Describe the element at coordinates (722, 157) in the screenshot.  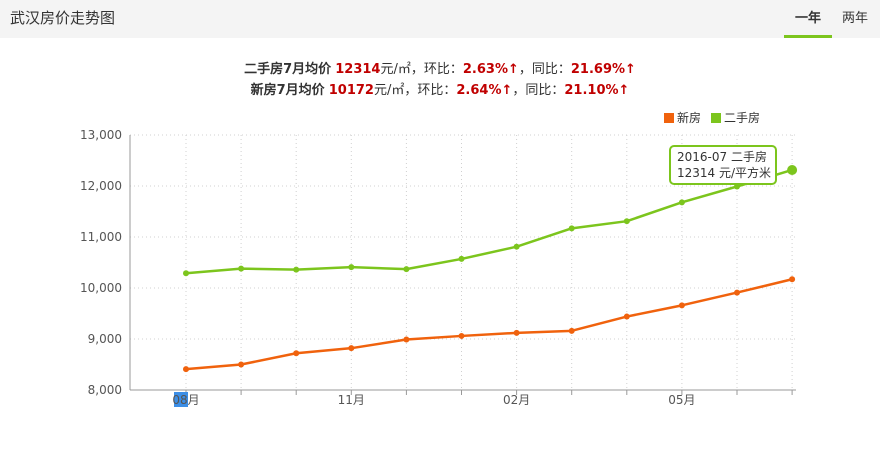
I see `tooltip-line-1: 2016-07 二手房` at that location.